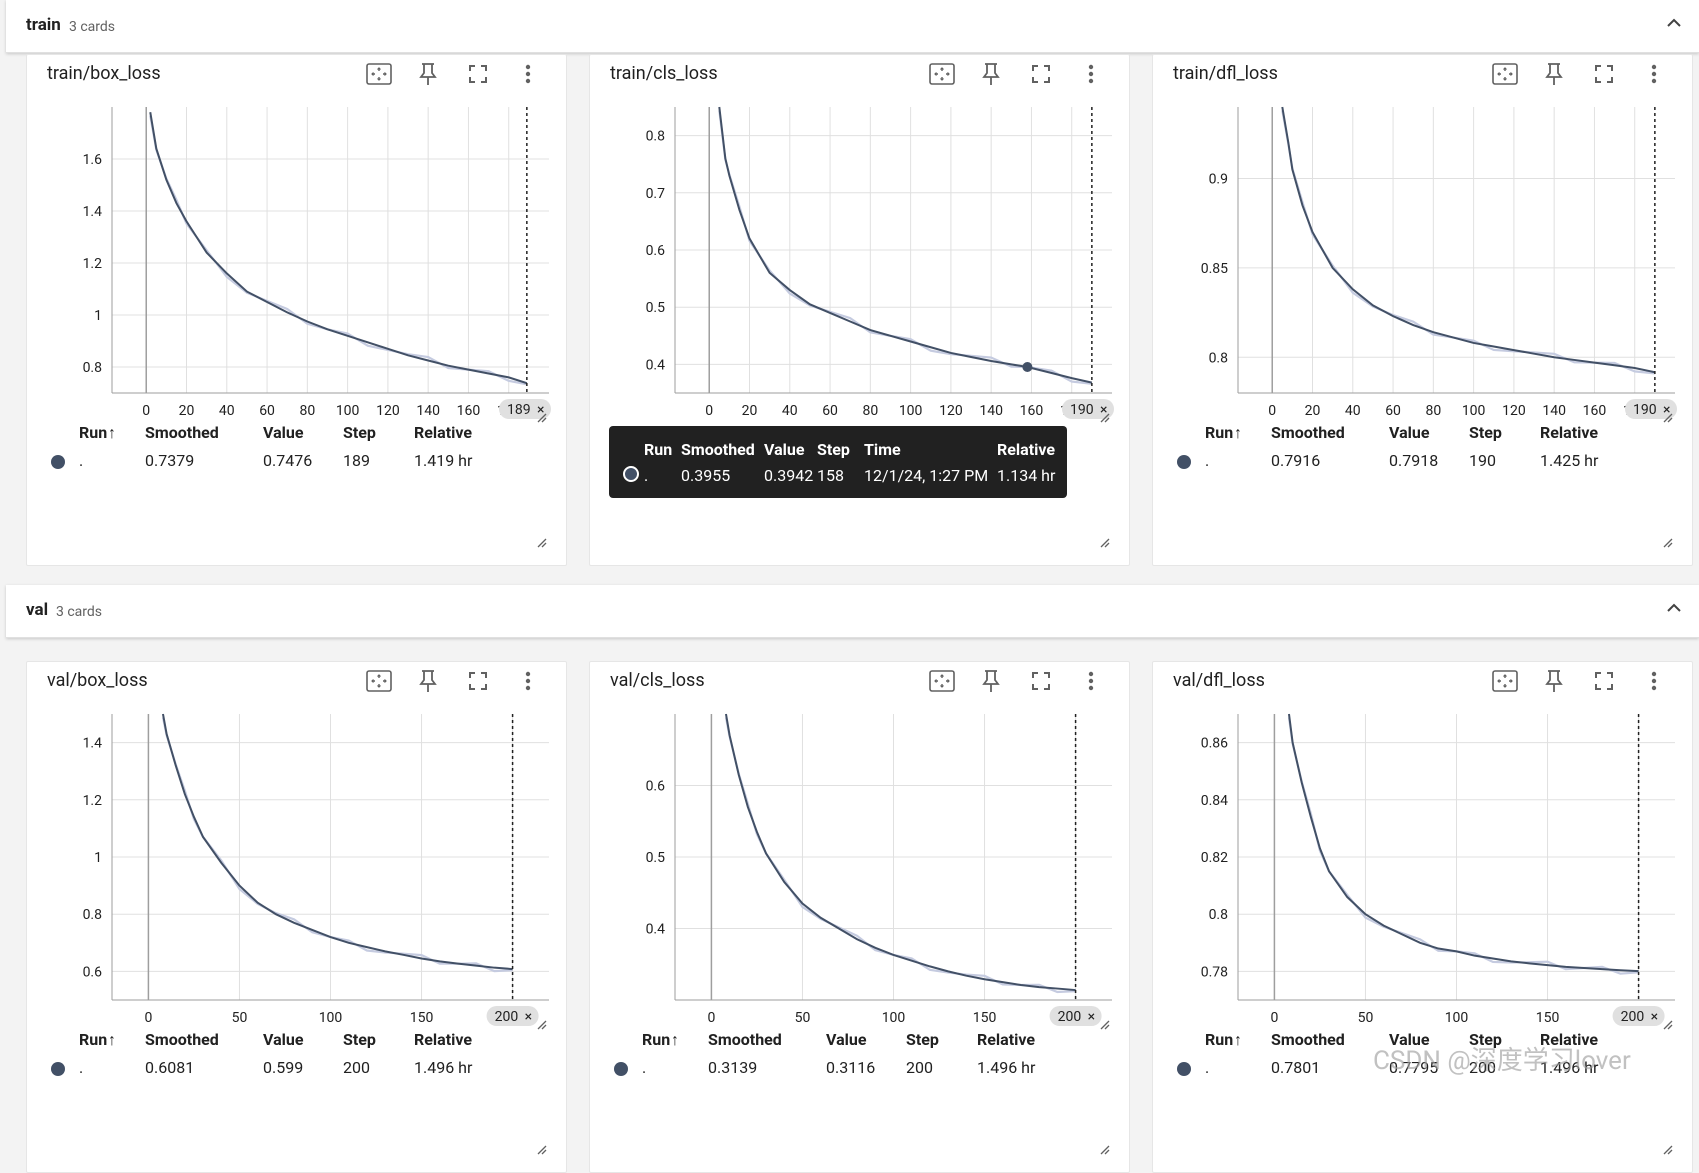 The height and width of the screenshot is (1173, 1699). Describe the element at coordinates (1463, 846) in the screenshot. I see `raw-series-line` at that location.